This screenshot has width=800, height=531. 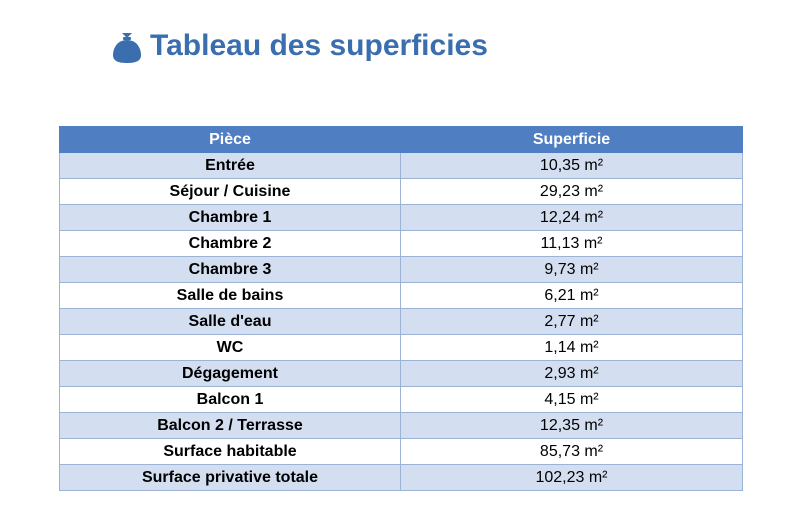 What do you see at coordinates (230, 243) in the screenshot?
I see `room-name: Chambre 2` at bounding box center [230, 243].